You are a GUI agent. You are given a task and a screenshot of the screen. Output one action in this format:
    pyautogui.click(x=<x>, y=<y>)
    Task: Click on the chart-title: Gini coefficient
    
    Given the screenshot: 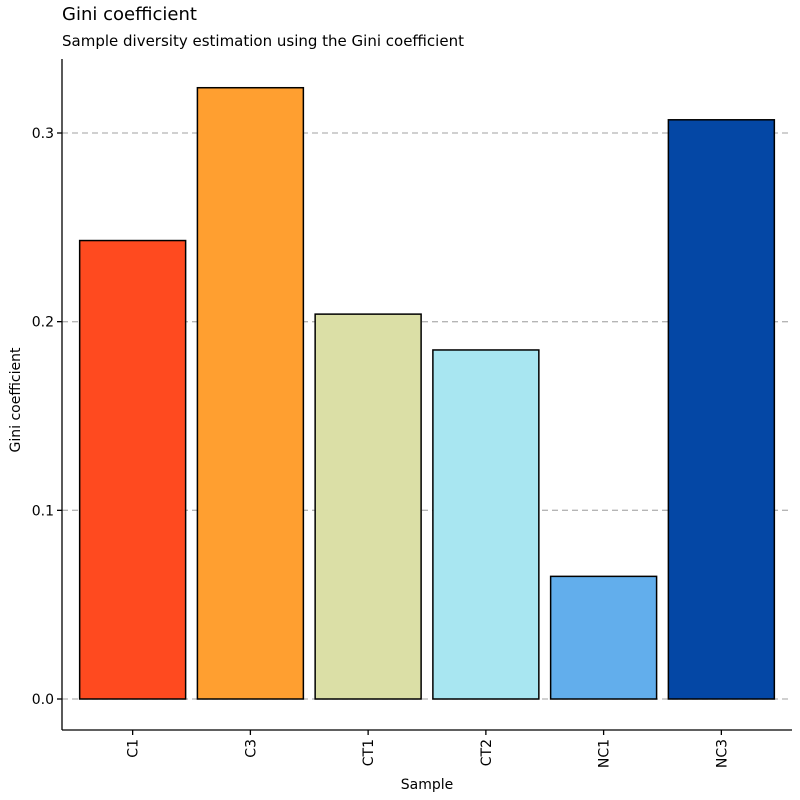 What is the action you would take?
    pyautogui.click(x=129, y=14)
    